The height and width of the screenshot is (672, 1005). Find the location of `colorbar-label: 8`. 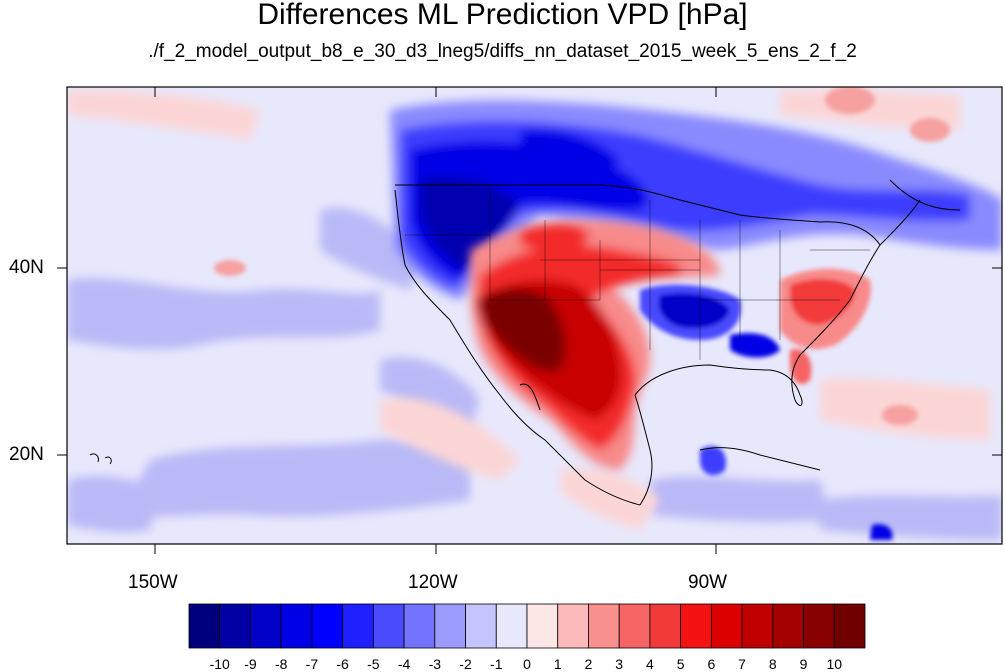

colorbar-label: 8 is located at coordinates (772, 664).